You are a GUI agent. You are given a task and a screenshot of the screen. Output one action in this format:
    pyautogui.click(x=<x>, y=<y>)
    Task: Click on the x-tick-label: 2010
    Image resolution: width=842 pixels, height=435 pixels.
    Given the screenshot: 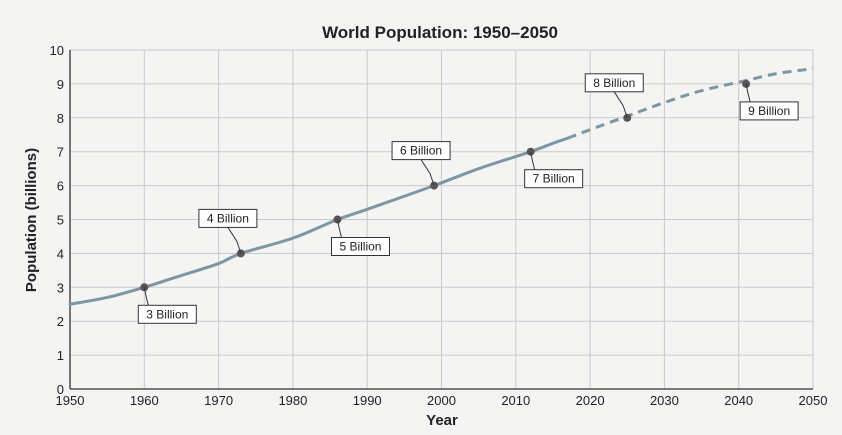 What is the action you would take?
    pyautogui.click(x=515, y=400)
    